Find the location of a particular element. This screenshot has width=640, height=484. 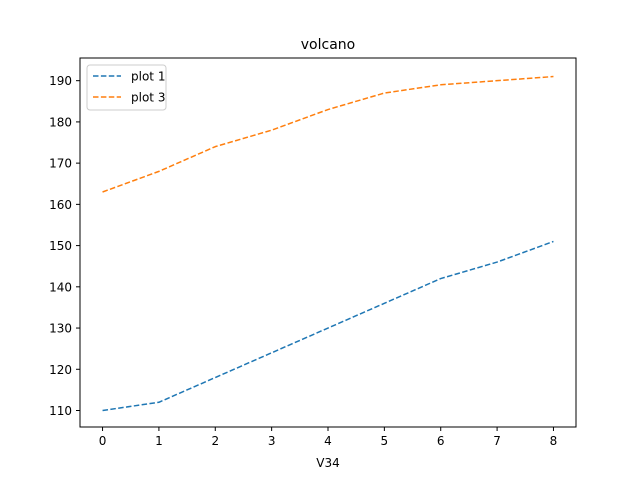

legend: plot 1 plot 3 is located at coordinates (126, 87).